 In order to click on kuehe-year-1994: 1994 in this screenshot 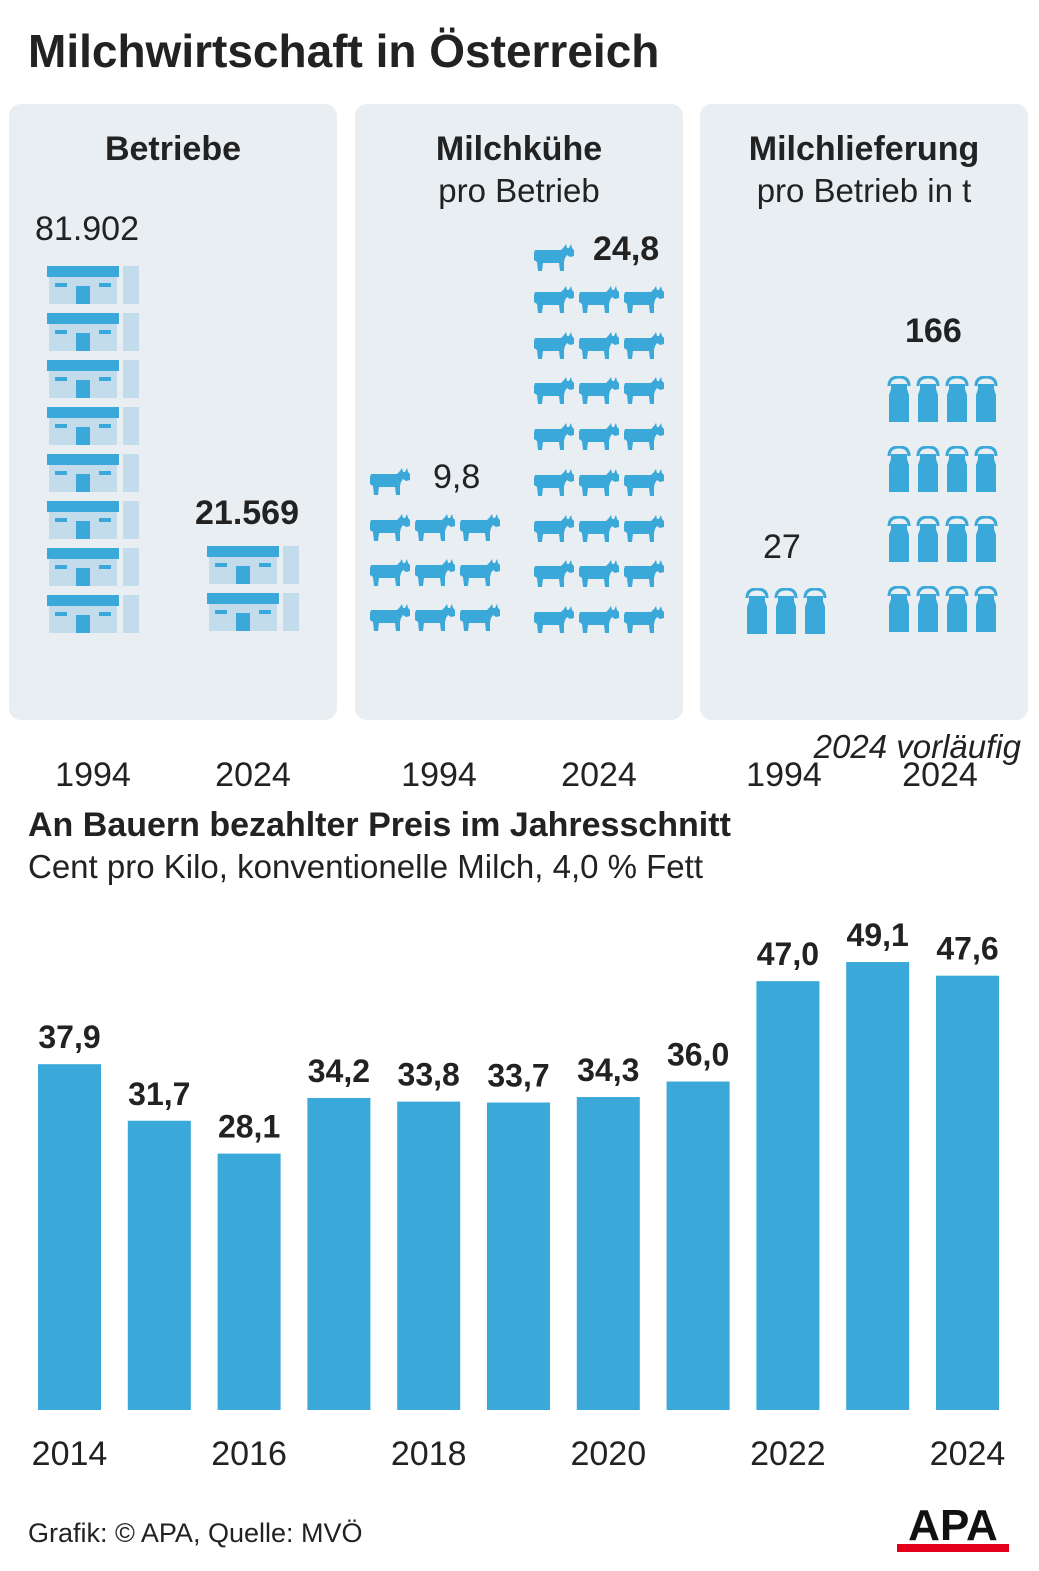, I will do `click(439, 775)`.